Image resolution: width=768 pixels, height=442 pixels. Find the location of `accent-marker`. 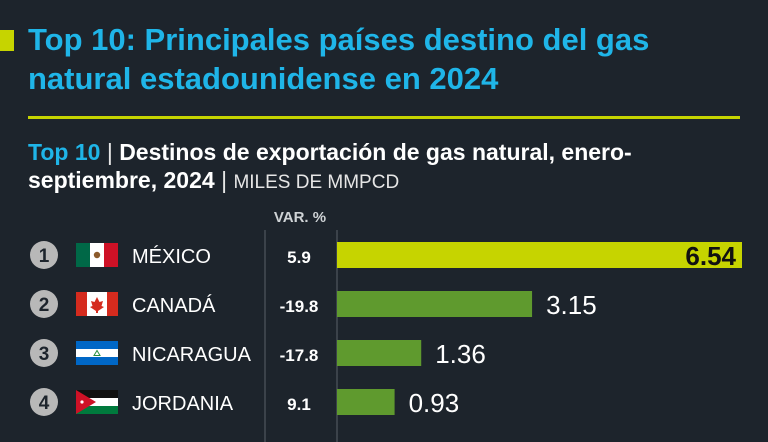

accent-marker is located at coordinates (7, 40).